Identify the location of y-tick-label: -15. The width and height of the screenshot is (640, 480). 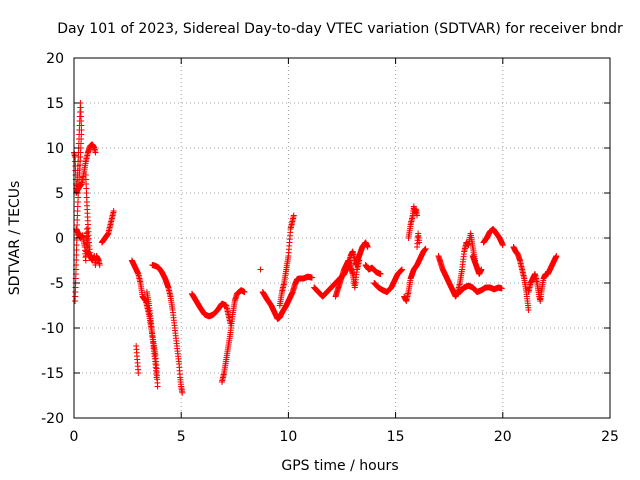
(52, 374).